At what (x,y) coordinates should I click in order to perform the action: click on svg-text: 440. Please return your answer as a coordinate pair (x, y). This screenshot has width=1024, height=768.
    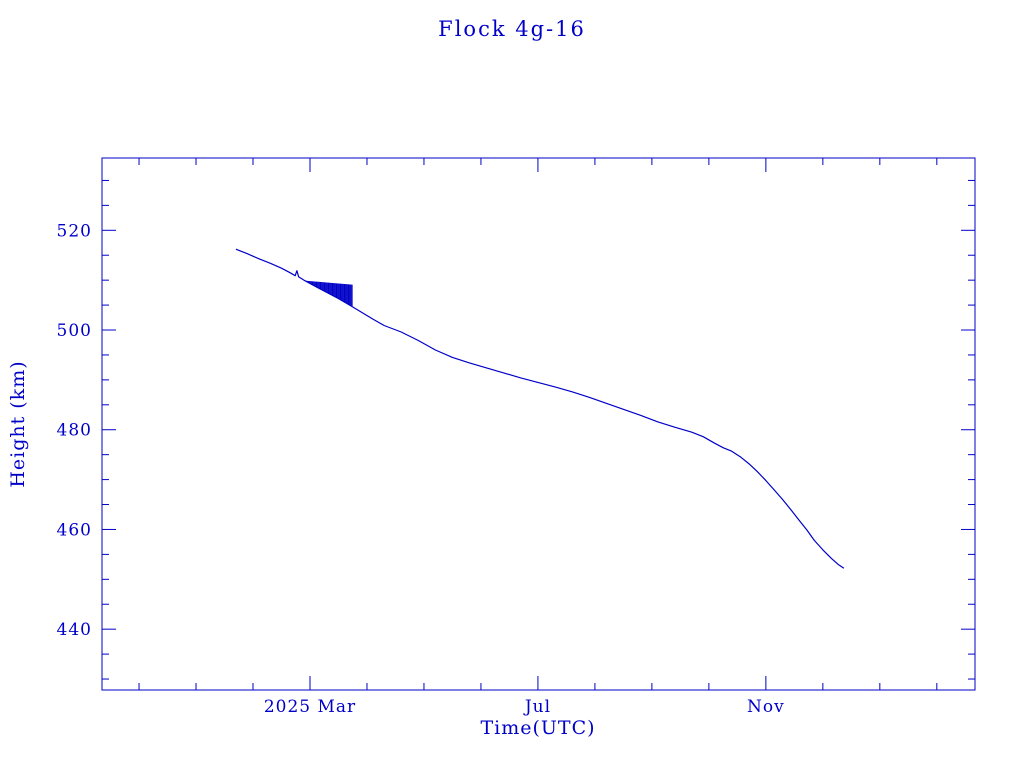
    Looking at the image, I should click on (74, 630).